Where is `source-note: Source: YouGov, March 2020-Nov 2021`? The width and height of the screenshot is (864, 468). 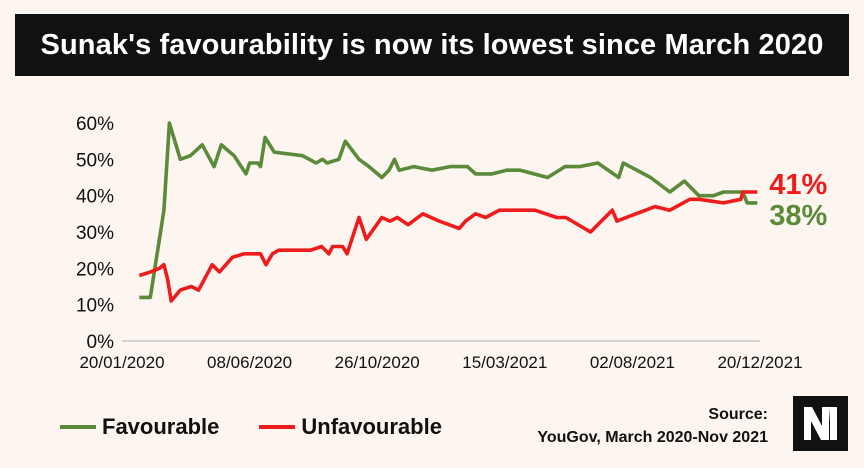 source-note: Source: YouGov, March 2020-Nov 2021 is located at coordinates (652, 426).